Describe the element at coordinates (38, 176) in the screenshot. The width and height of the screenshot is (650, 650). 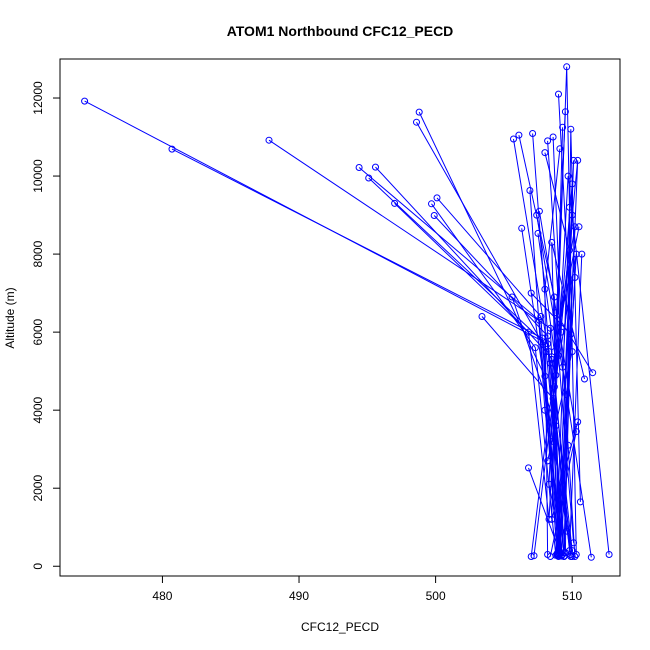
I see `y-tick-label: 10000` at that location.